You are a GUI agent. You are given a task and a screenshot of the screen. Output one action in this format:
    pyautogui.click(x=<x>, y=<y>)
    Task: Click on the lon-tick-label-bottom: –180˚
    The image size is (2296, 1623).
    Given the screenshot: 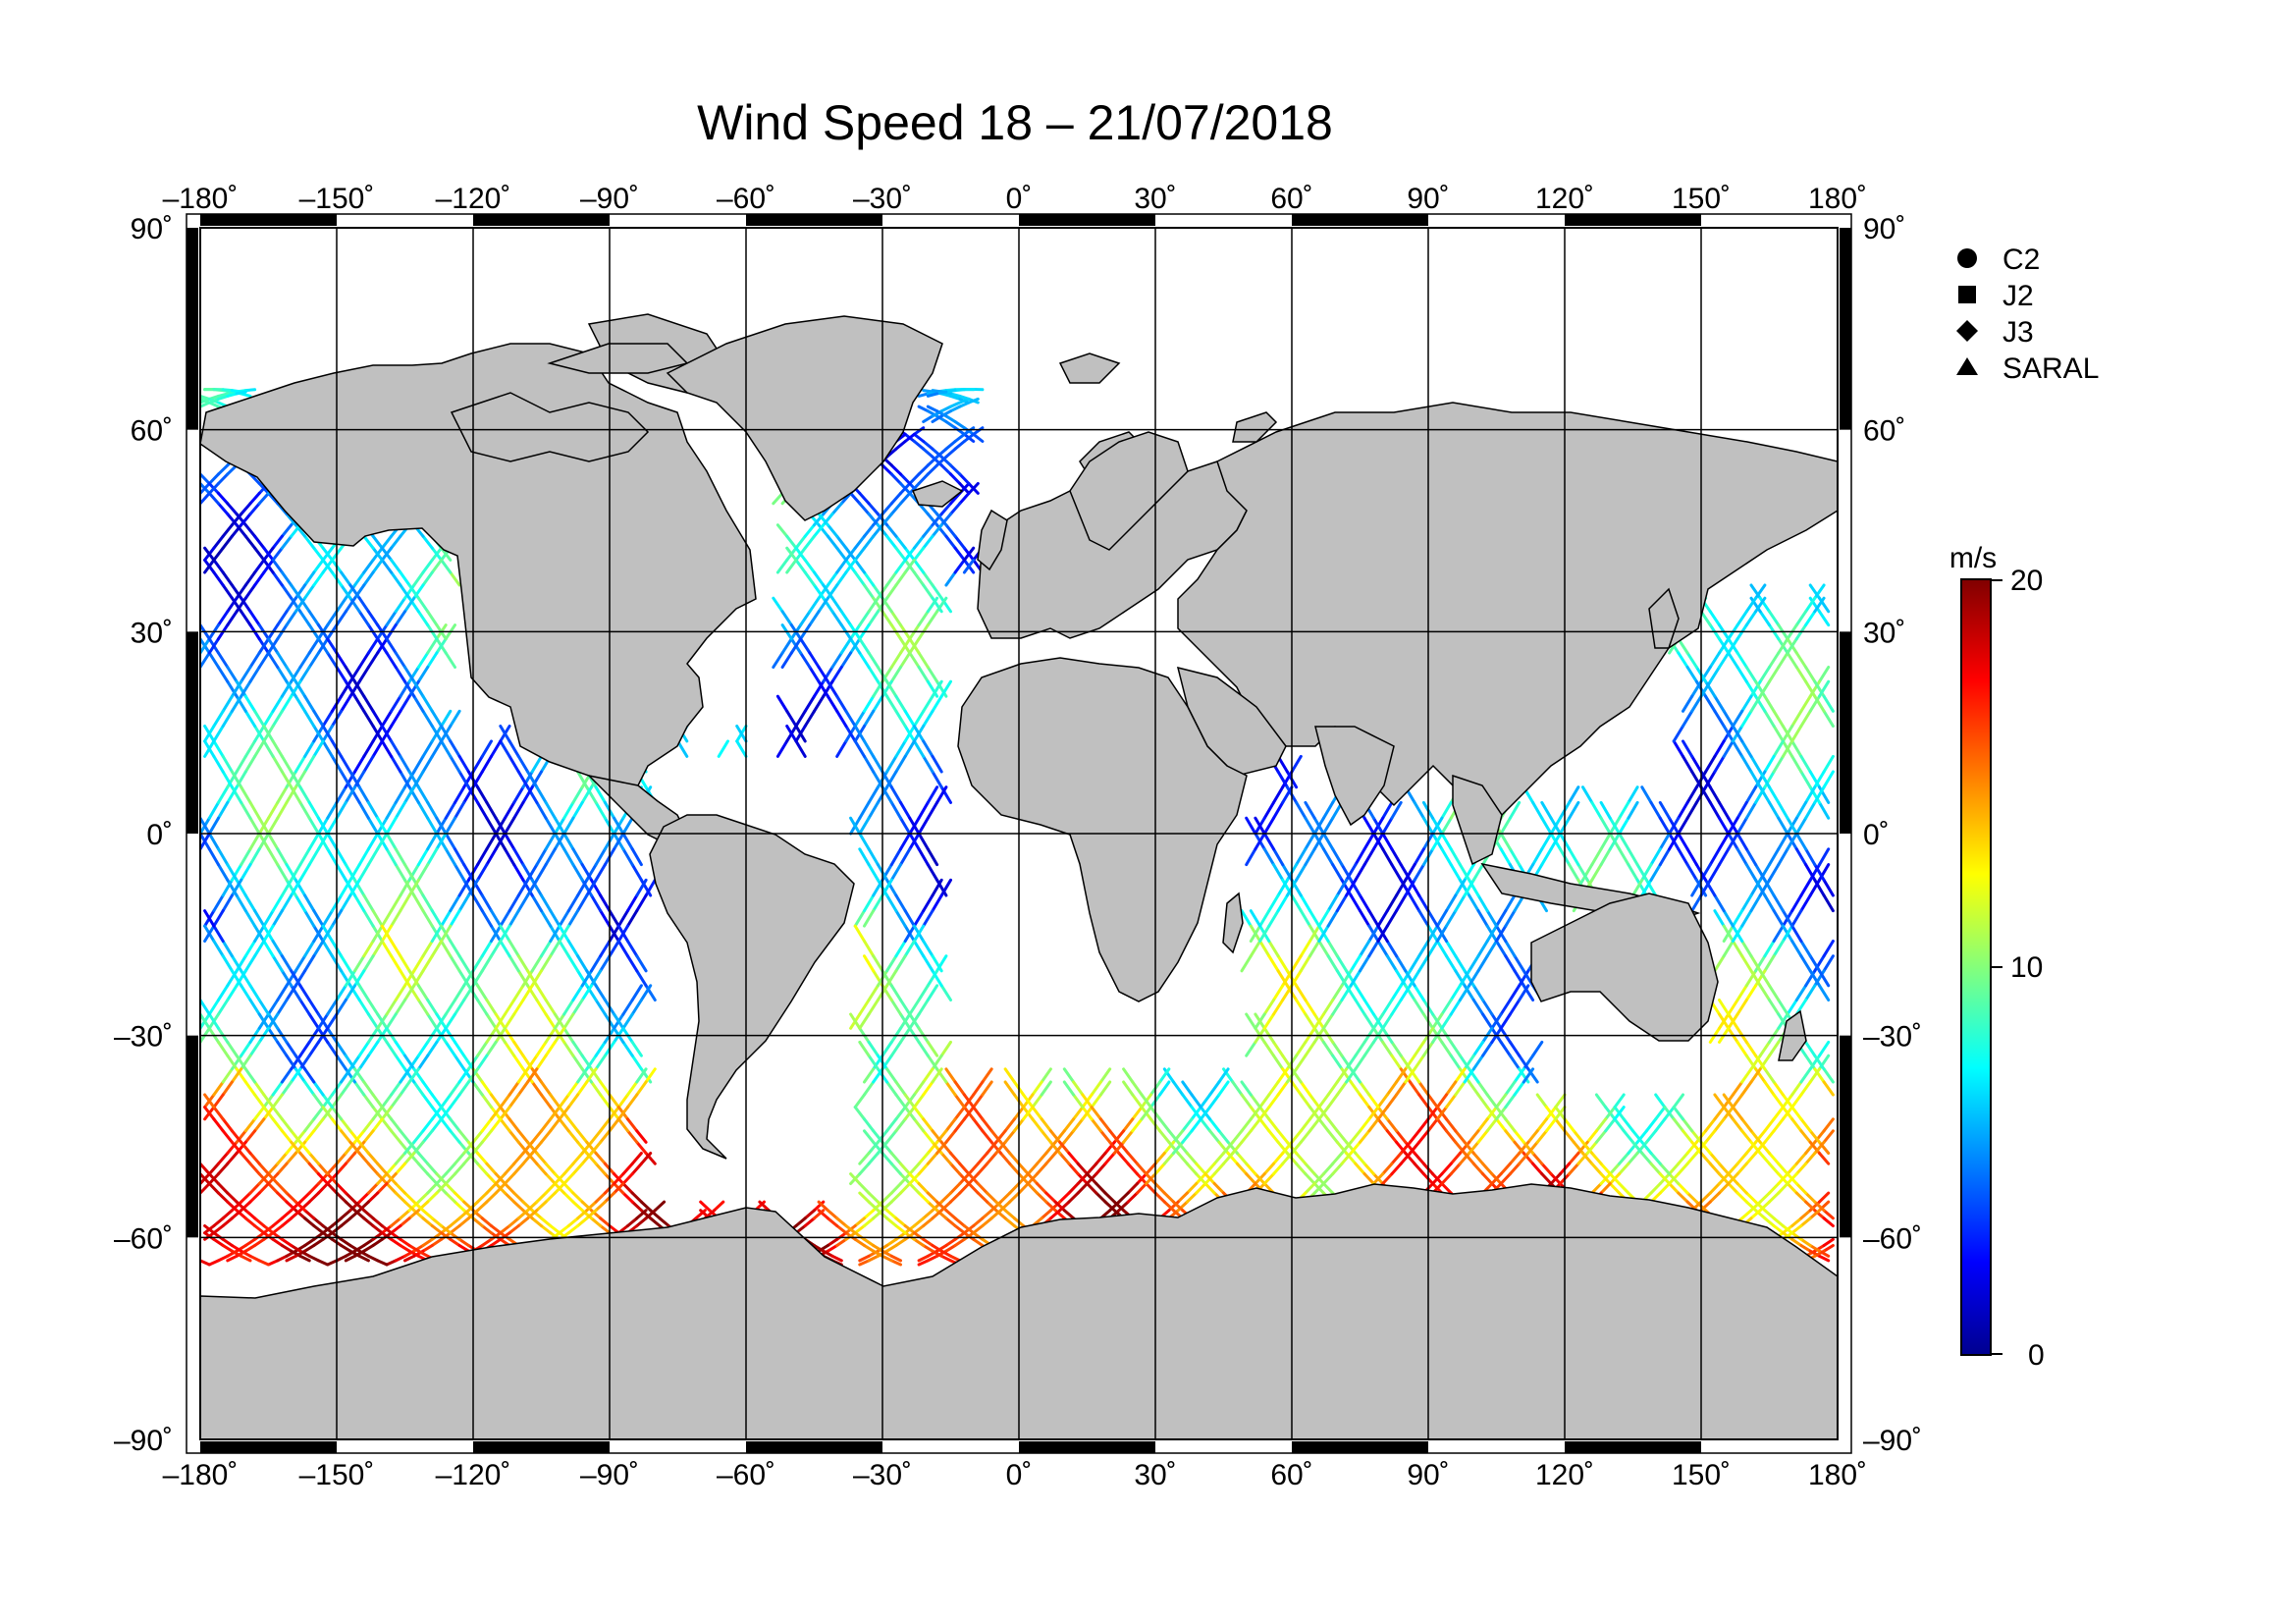 What is the action you would take?
    pyautogui.click(x=201, y=1475)
    